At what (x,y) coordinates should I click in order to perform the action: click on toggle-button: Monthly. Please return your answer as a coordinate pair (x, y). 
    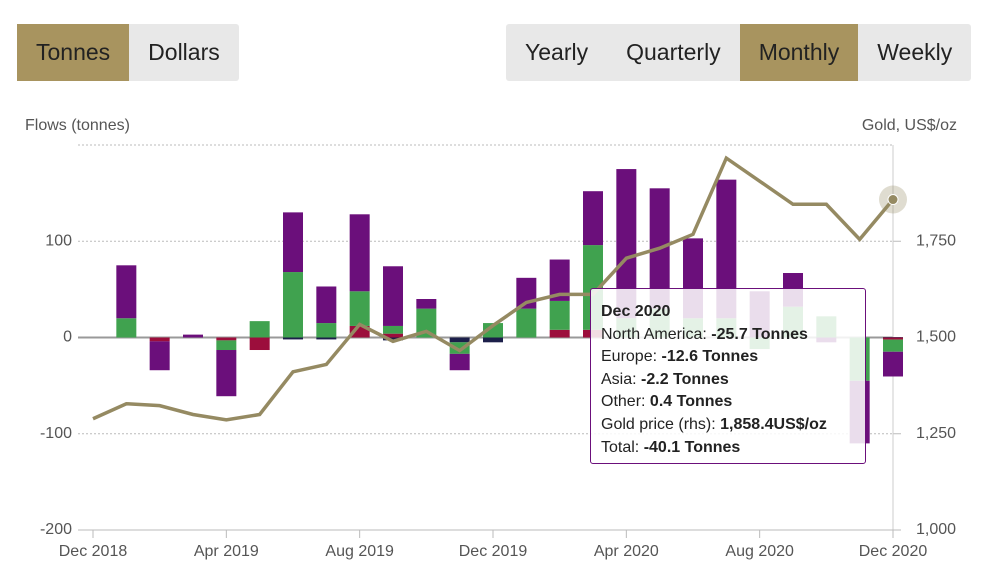
    Looking at the image, I should click on (799, 52).